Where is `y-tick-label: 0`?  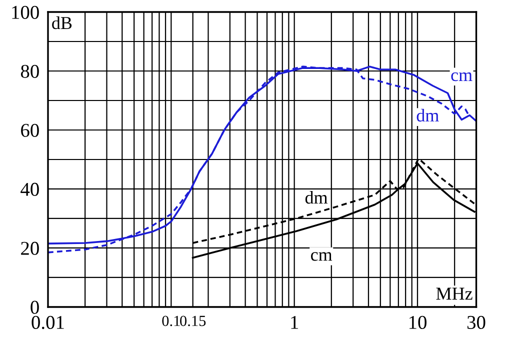
y-tick-label: 0 is located at coordinates (34, 307).